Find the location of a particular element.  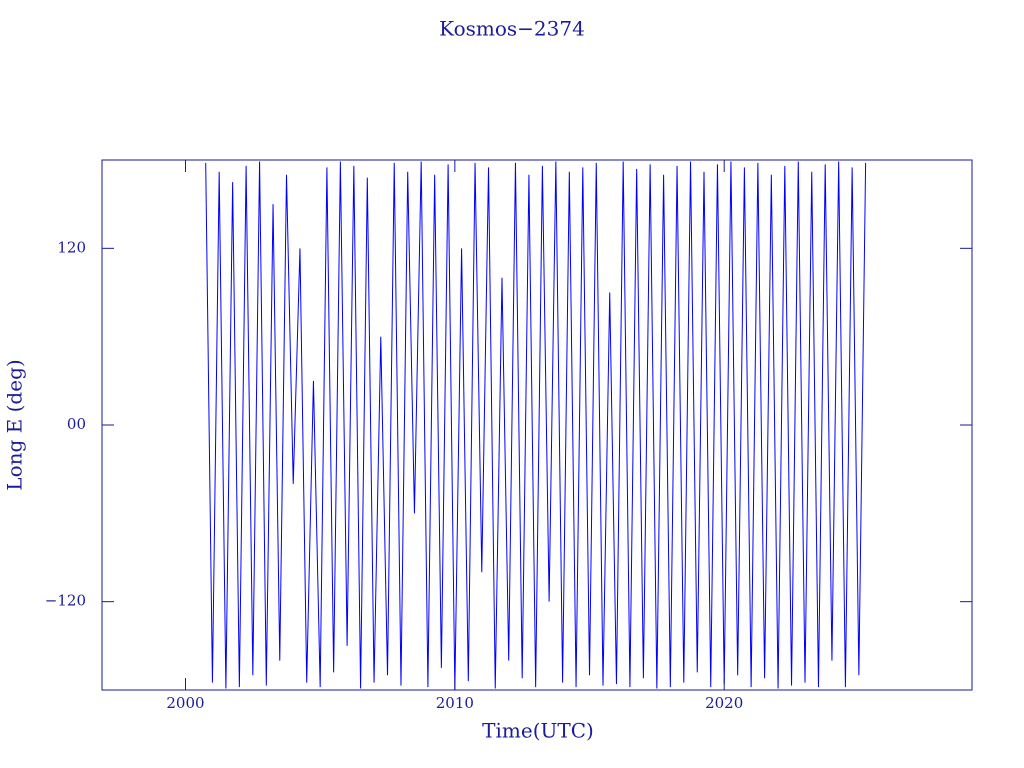

x-tick-label: 2000 is located at coordinates (185, 703).